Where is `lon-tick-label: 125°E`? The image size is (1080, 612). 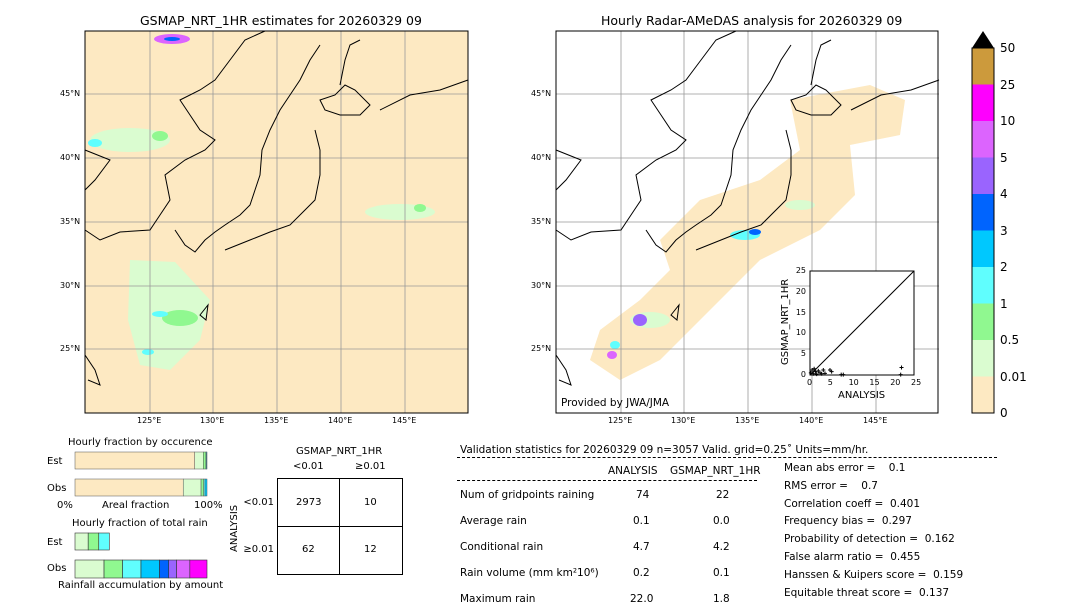
lon-tick-label: 125°E is located at coordinates (620, 420).